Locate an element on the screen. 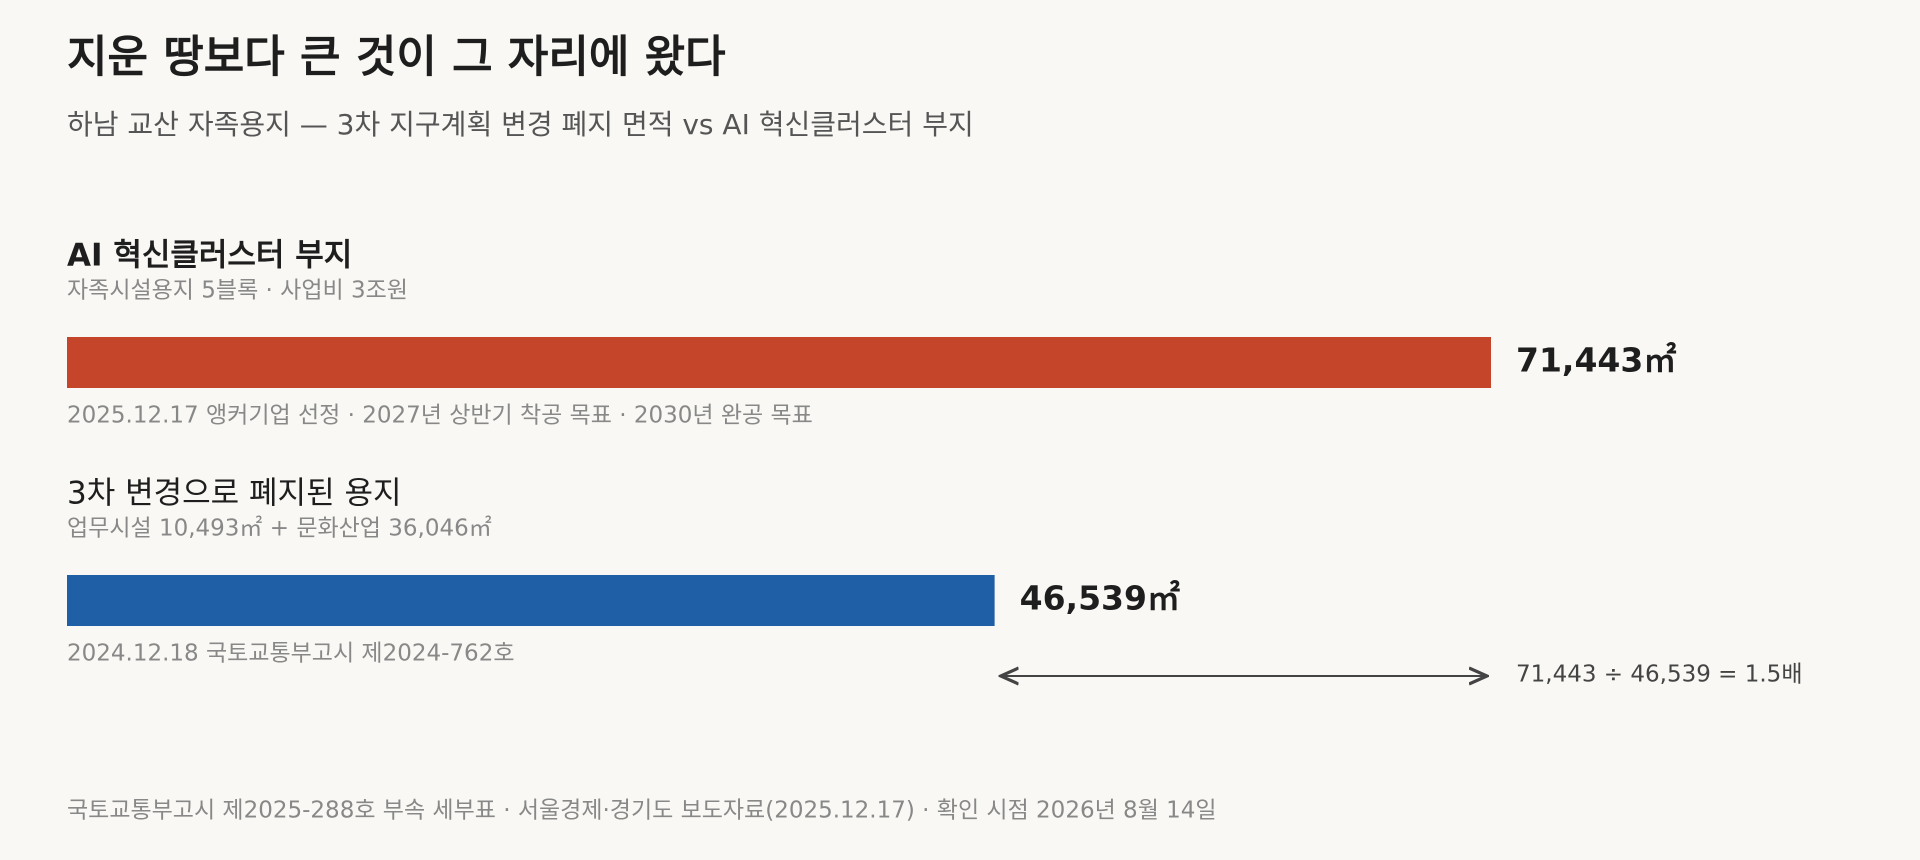 This screenshot has height=860, width=1920. chart-title: 지운 땅보다 큰 것이 그 자리에 왔다 is located at coordinates (396, 57).